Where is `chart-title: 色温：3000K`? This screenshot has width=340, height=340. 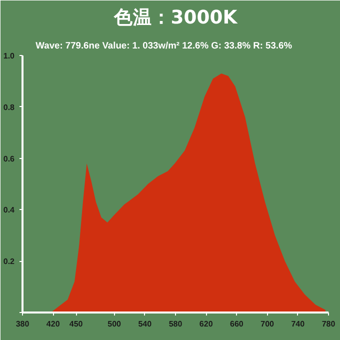
chart-title: 色温：3000K is located at coordinates (175, 18).